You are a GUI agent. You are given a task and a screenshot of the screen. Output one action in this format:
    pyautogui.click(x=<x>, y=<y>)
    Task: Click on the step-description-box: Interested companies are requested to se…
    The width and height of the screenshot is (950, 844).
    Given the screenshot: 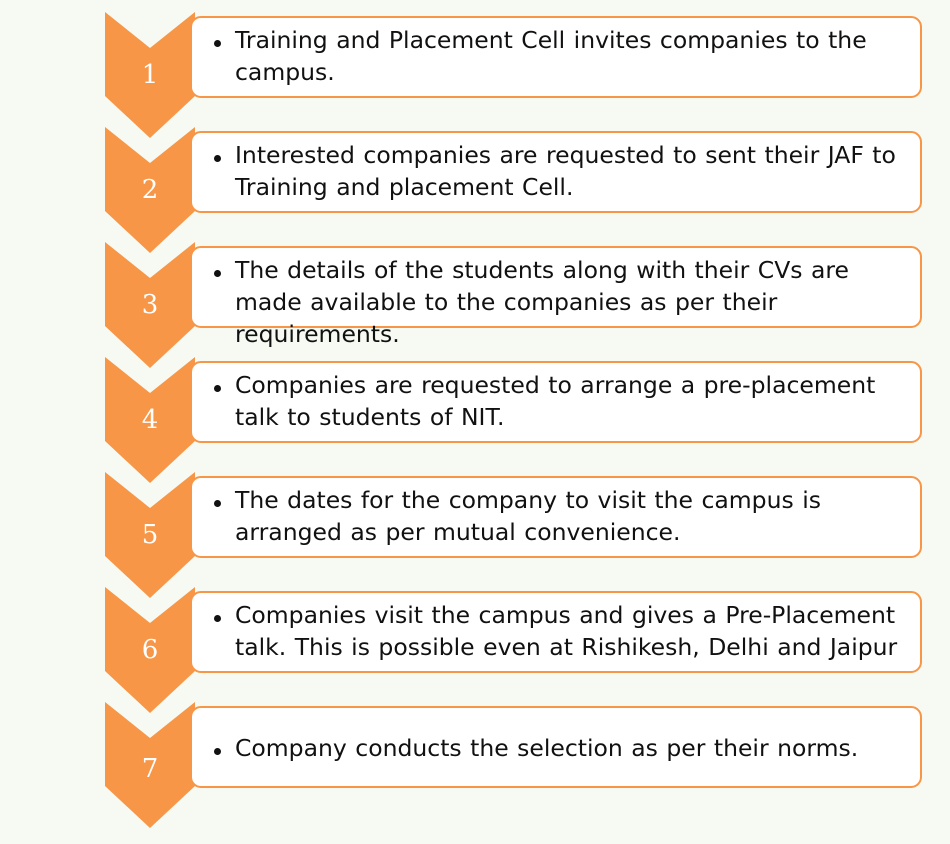 What is the action you would take?
    pyautogui.click(x=556, y=172)
    